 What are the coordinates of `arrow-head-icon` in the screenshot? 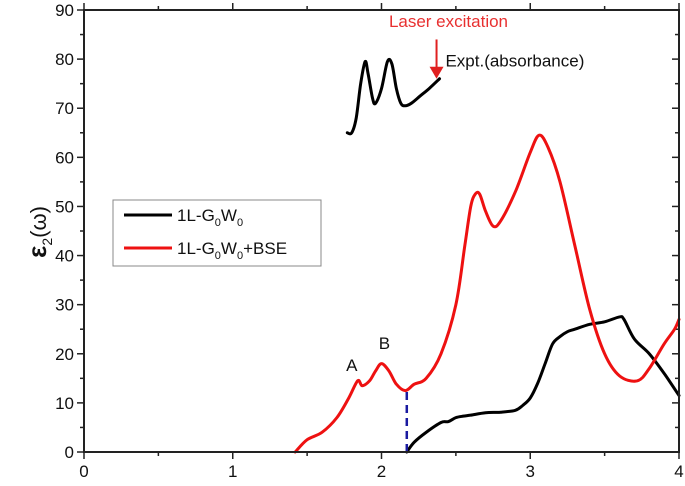 It's located at (436, 72).